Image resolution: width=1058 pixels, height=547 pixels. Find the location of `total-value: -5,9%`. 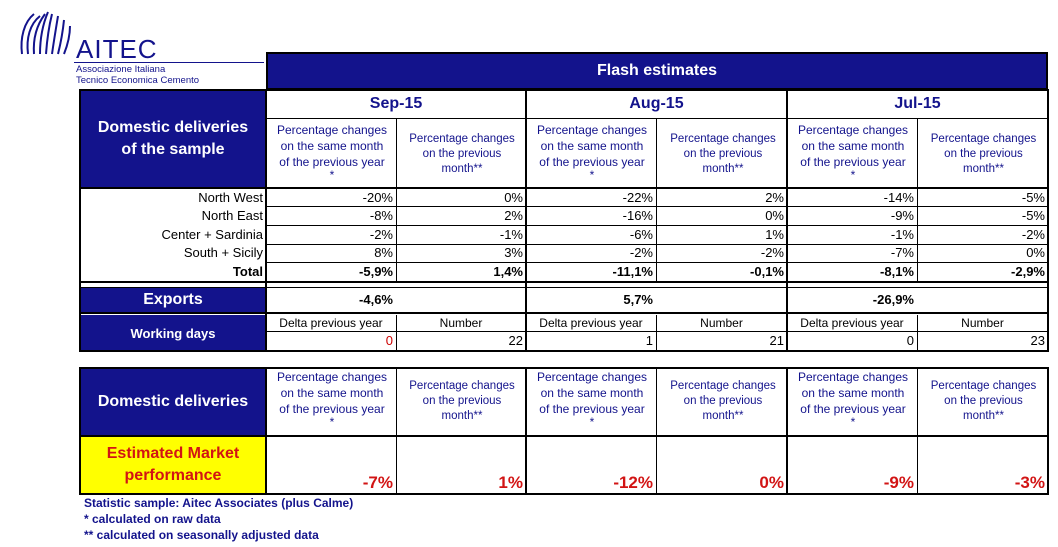

total-value: -5,9% is located at coordinates (376, 271).